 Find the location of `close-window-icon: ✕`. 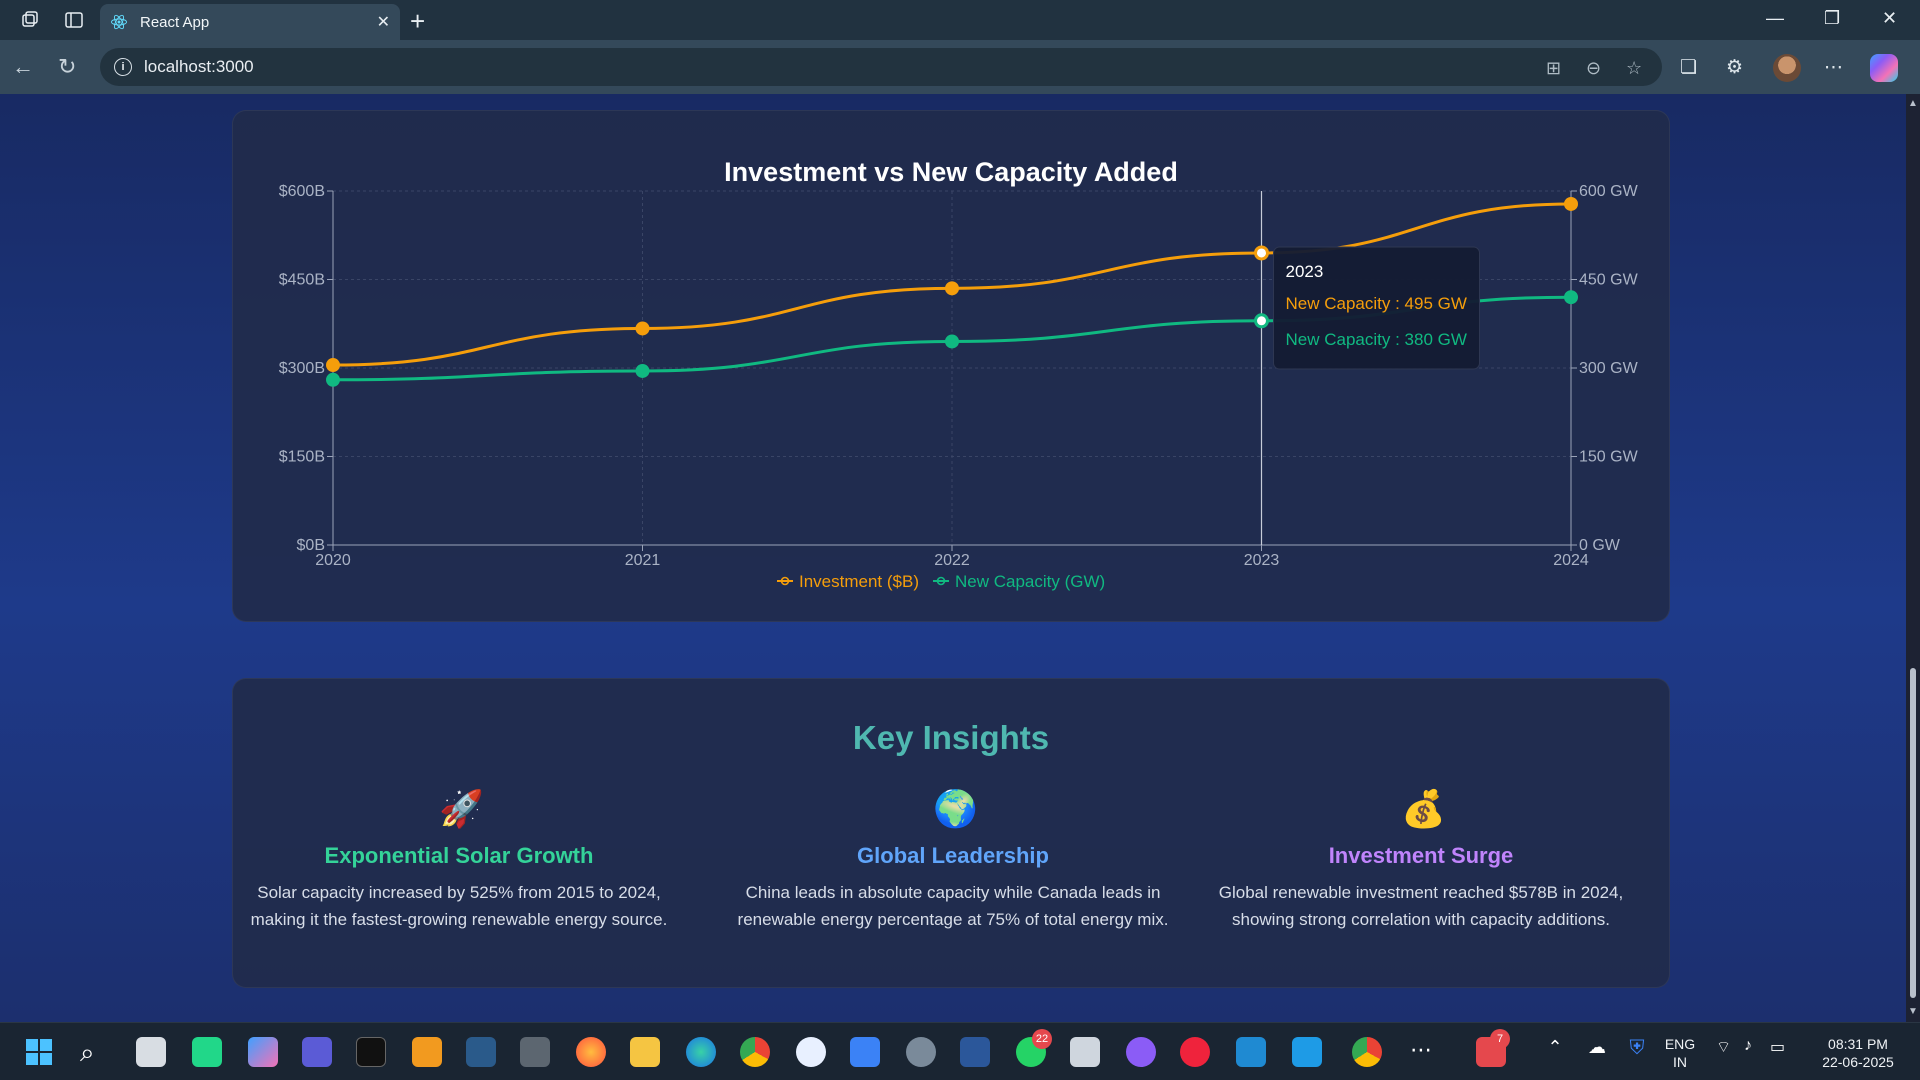

close-window-icon: ✕ is located at coordinates (1890, 18).